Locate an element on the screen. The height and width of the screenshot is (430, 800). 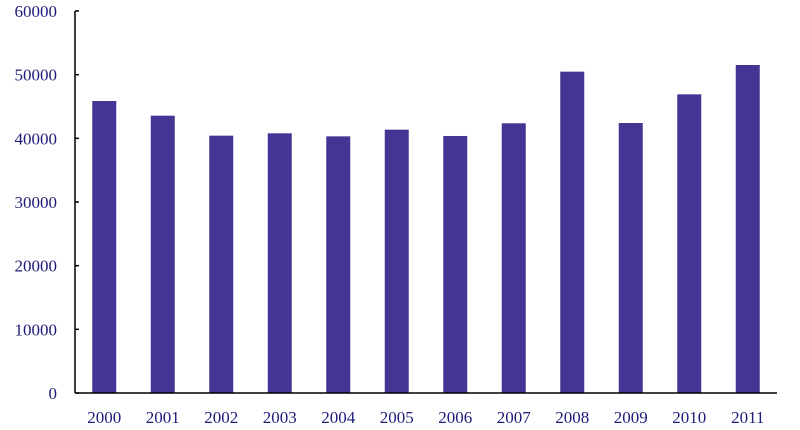
bar-2007 is located at coordinates (513, 258).